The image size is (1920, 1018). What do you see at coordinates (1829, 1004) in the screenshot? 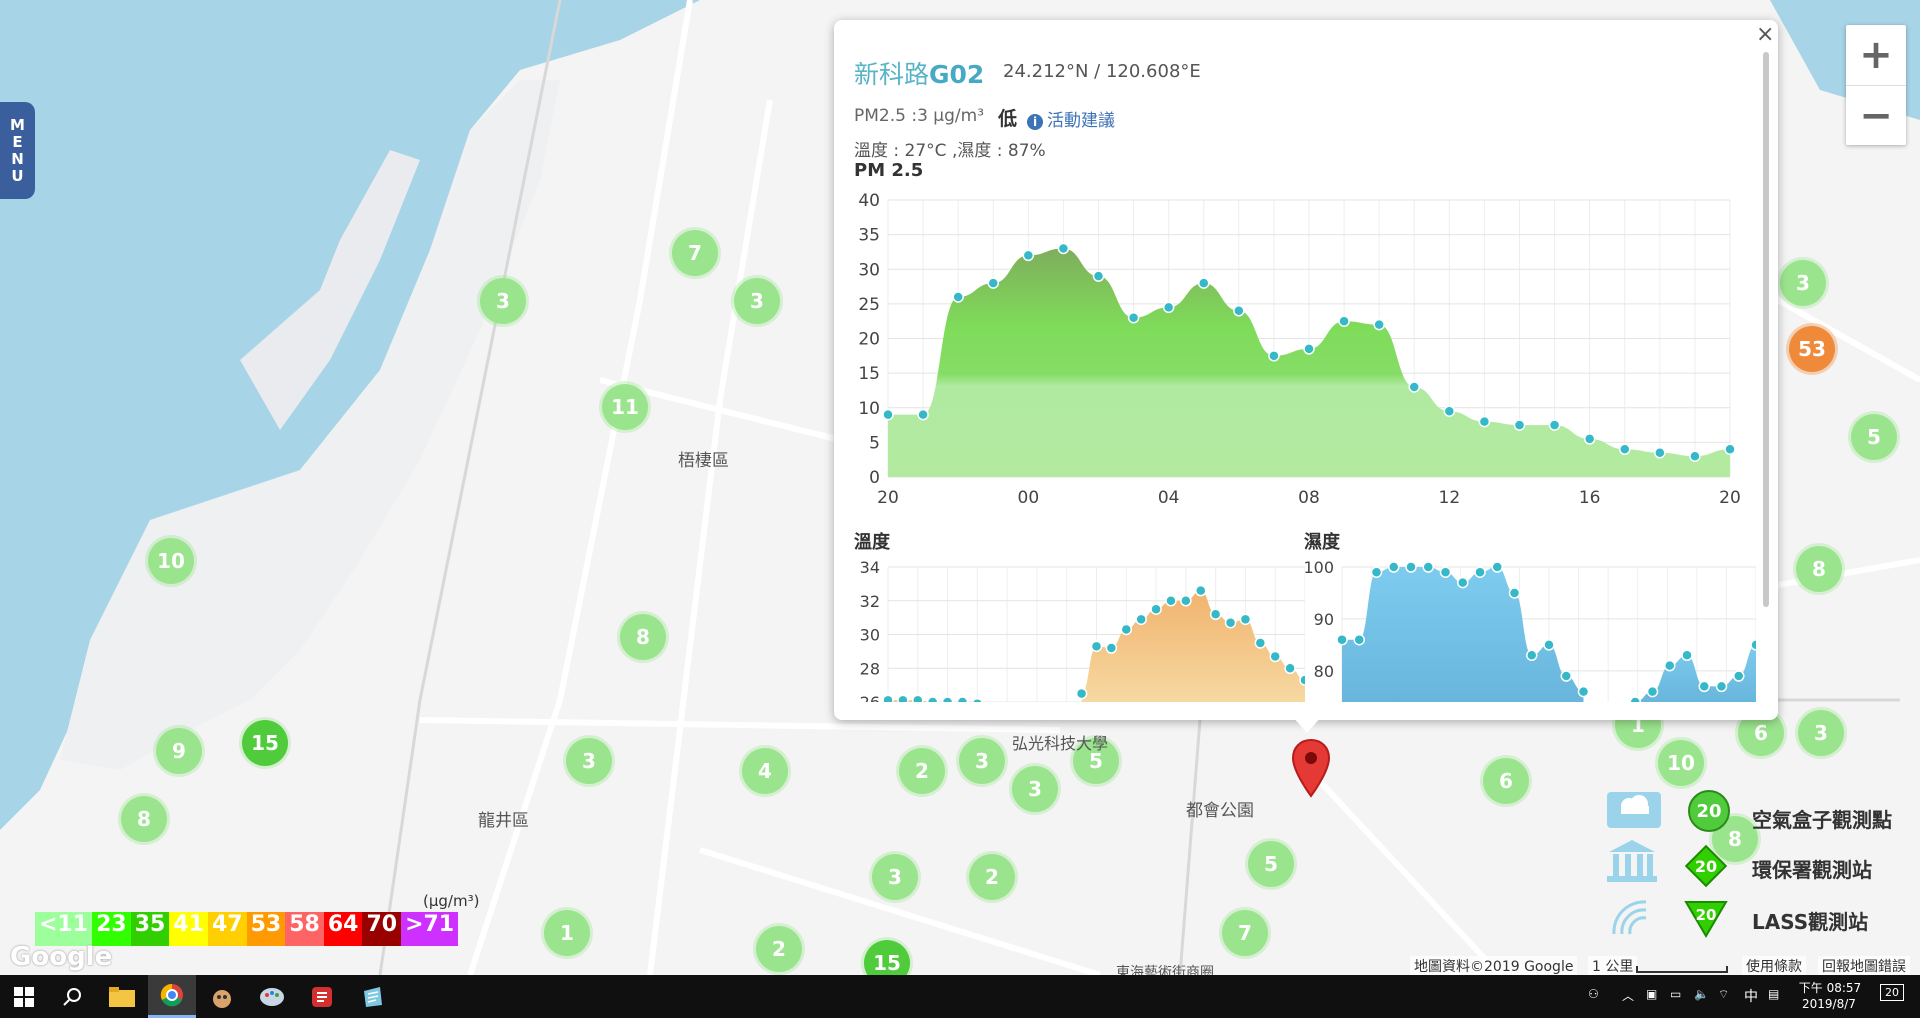
I see `clock-date: 2019/8/7` at bounding box center [1829, 1004].